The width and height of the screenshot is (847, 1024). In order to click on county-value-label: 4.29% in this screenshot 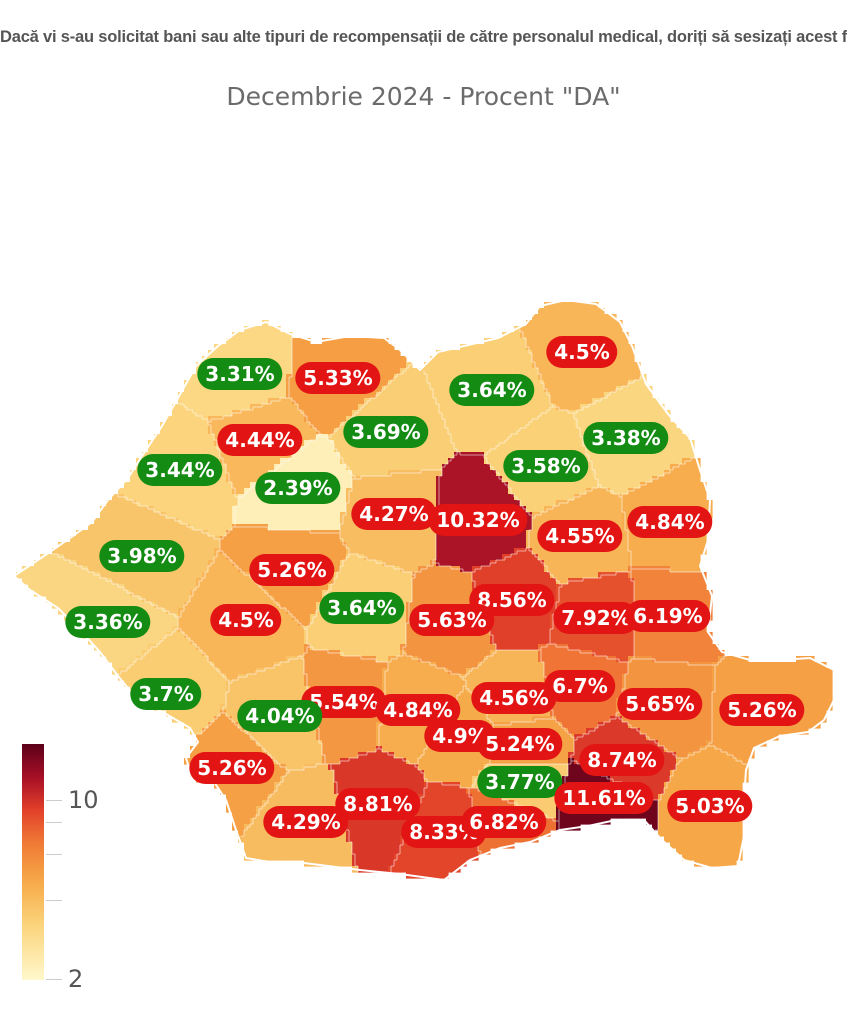, I will do `click(306, 822)`.